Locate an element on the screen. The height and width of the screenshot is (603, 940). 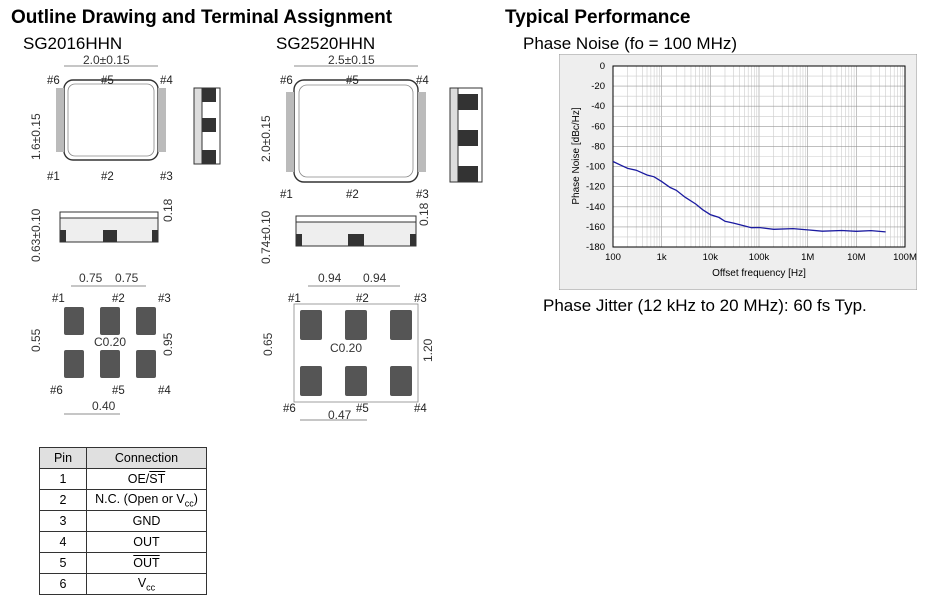
p1fp-pin1: #1 is located at coordinates (58, 299).